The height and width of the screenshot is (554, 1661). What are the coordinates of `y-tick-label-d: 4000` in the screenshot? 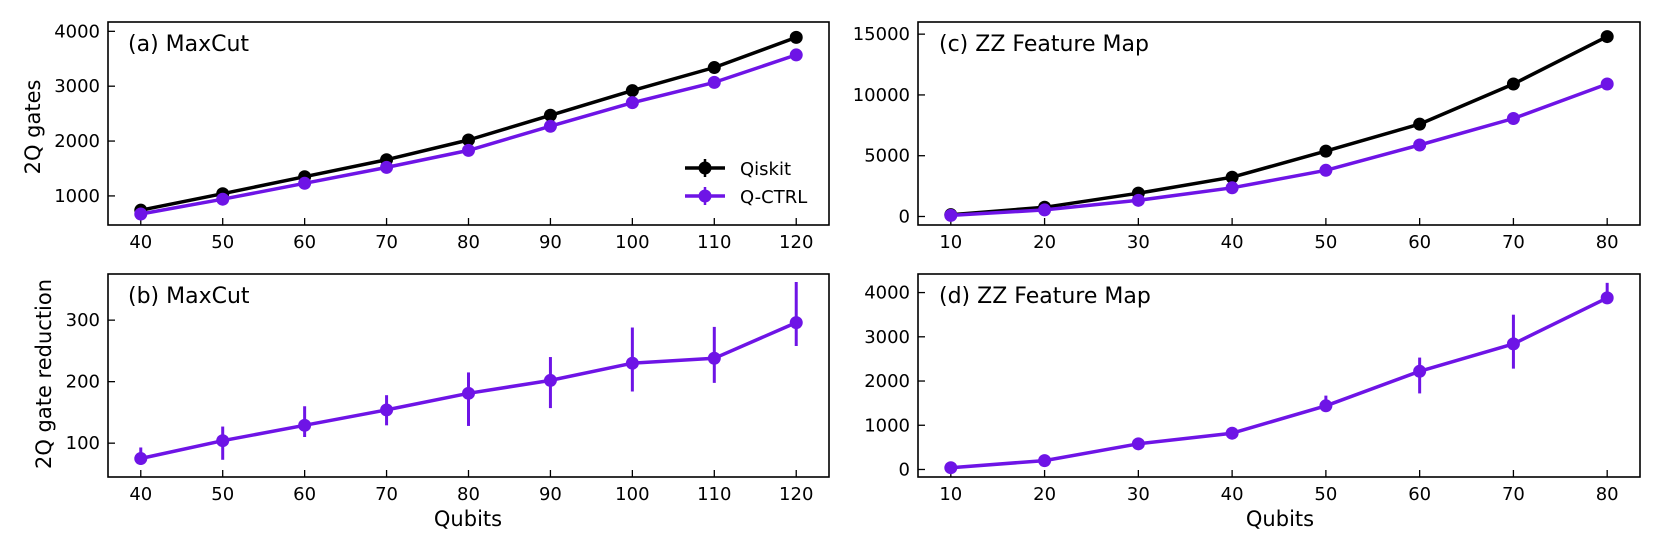 It's located at (887, 293).